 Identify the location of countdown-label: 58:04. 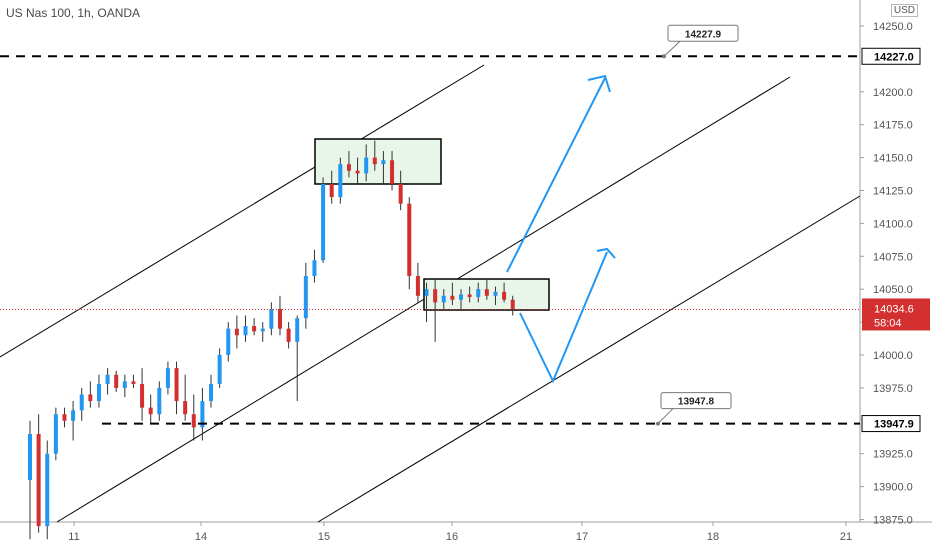
(888, 323).